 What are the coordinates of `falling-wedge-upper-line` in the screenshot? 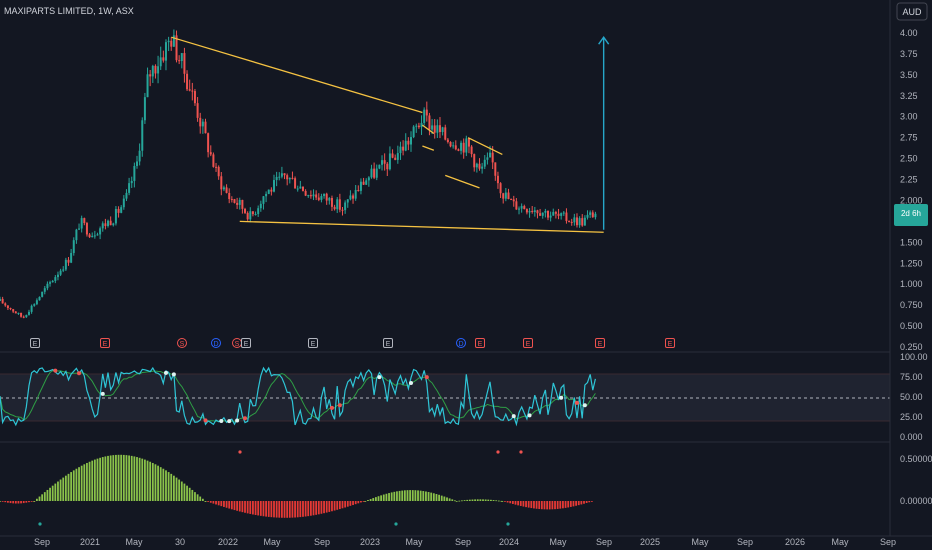 It's located at (297, 75).